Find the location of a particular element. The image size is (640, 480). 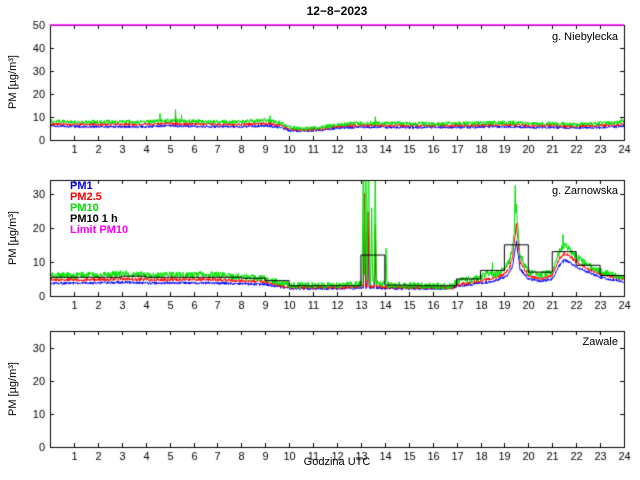

legend-item-pm25: PM2.5 is located at coordinates (86, 197).